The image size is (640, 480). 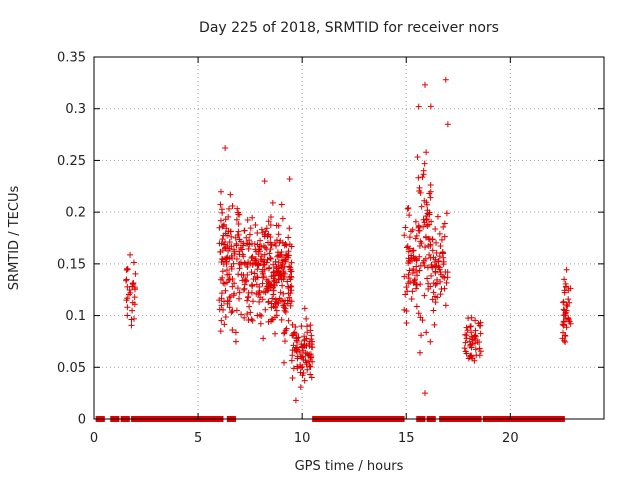 I want to click on y-tick-label: 0.15, so click(x=71, y=264).